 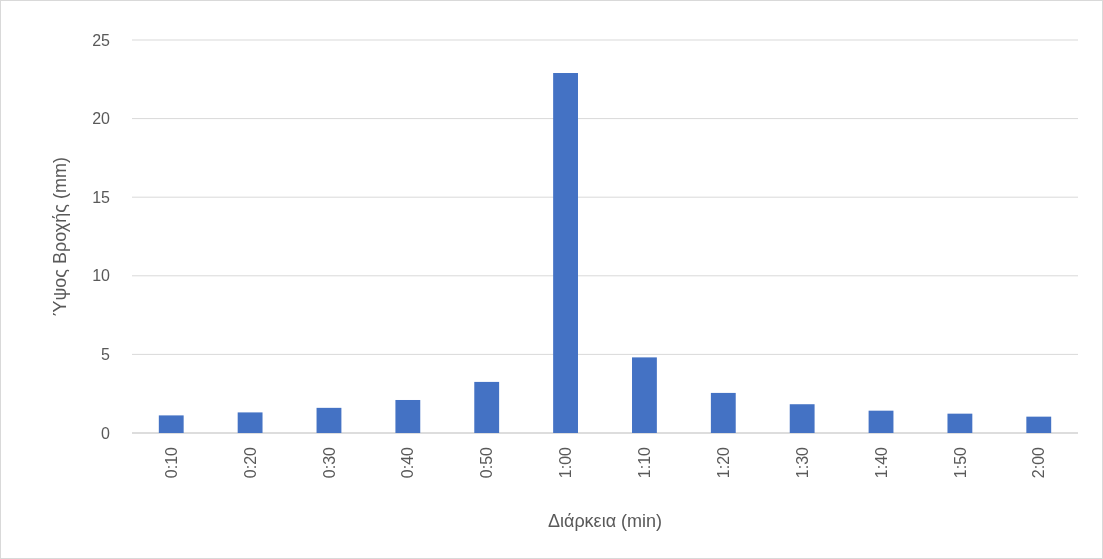 What do you see at coordinates (566, 462) in the screenshot?
I see `x-tick-label: 1:00` at bounding box center [566, 462].